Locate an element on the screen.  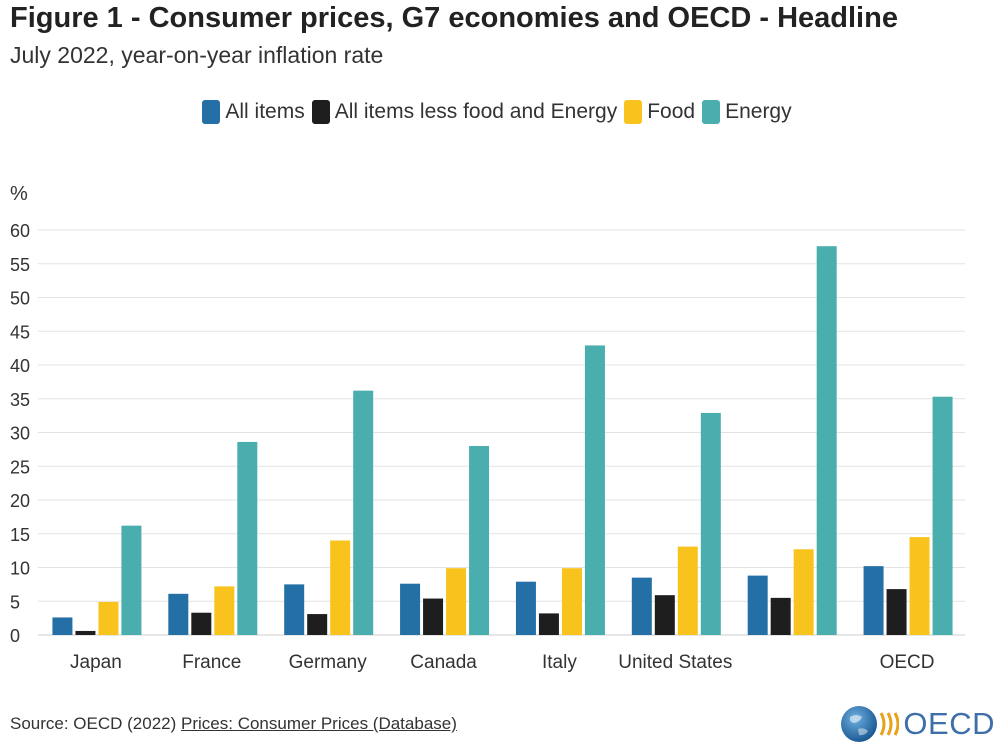
y-tick-label: 60 is located at coordinates (20, 231).